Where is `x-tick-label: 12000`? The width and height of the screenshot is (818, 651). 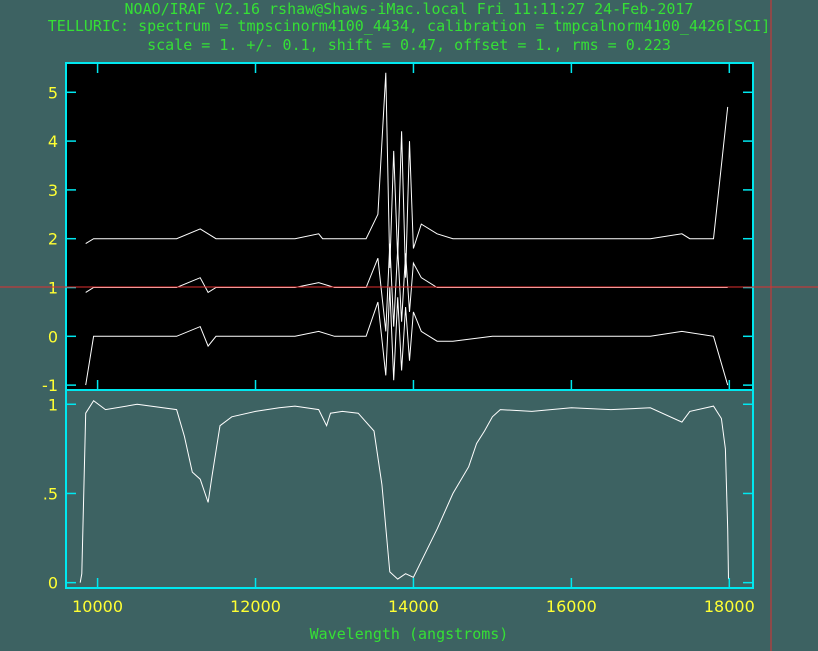
x-tick-label: 12000 is located at coordinates (255, 606).